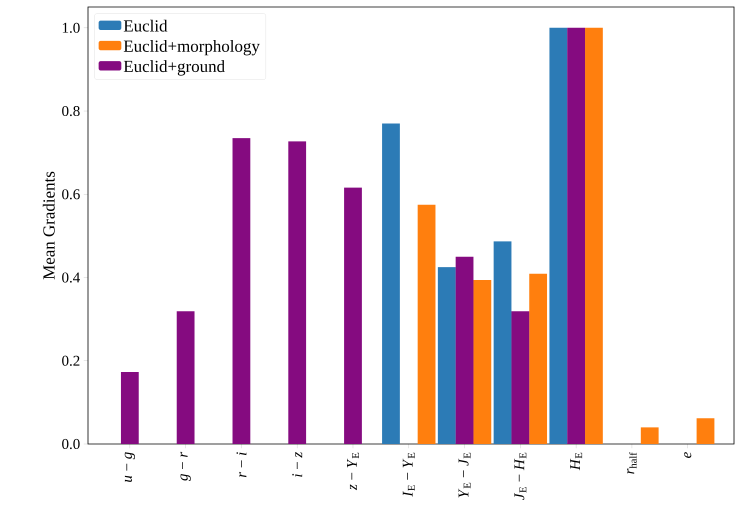 The width and height of the screenshot is (735, 527). I want to click on x-tick-label: z − Y$_{E}$, so click(353, 471).